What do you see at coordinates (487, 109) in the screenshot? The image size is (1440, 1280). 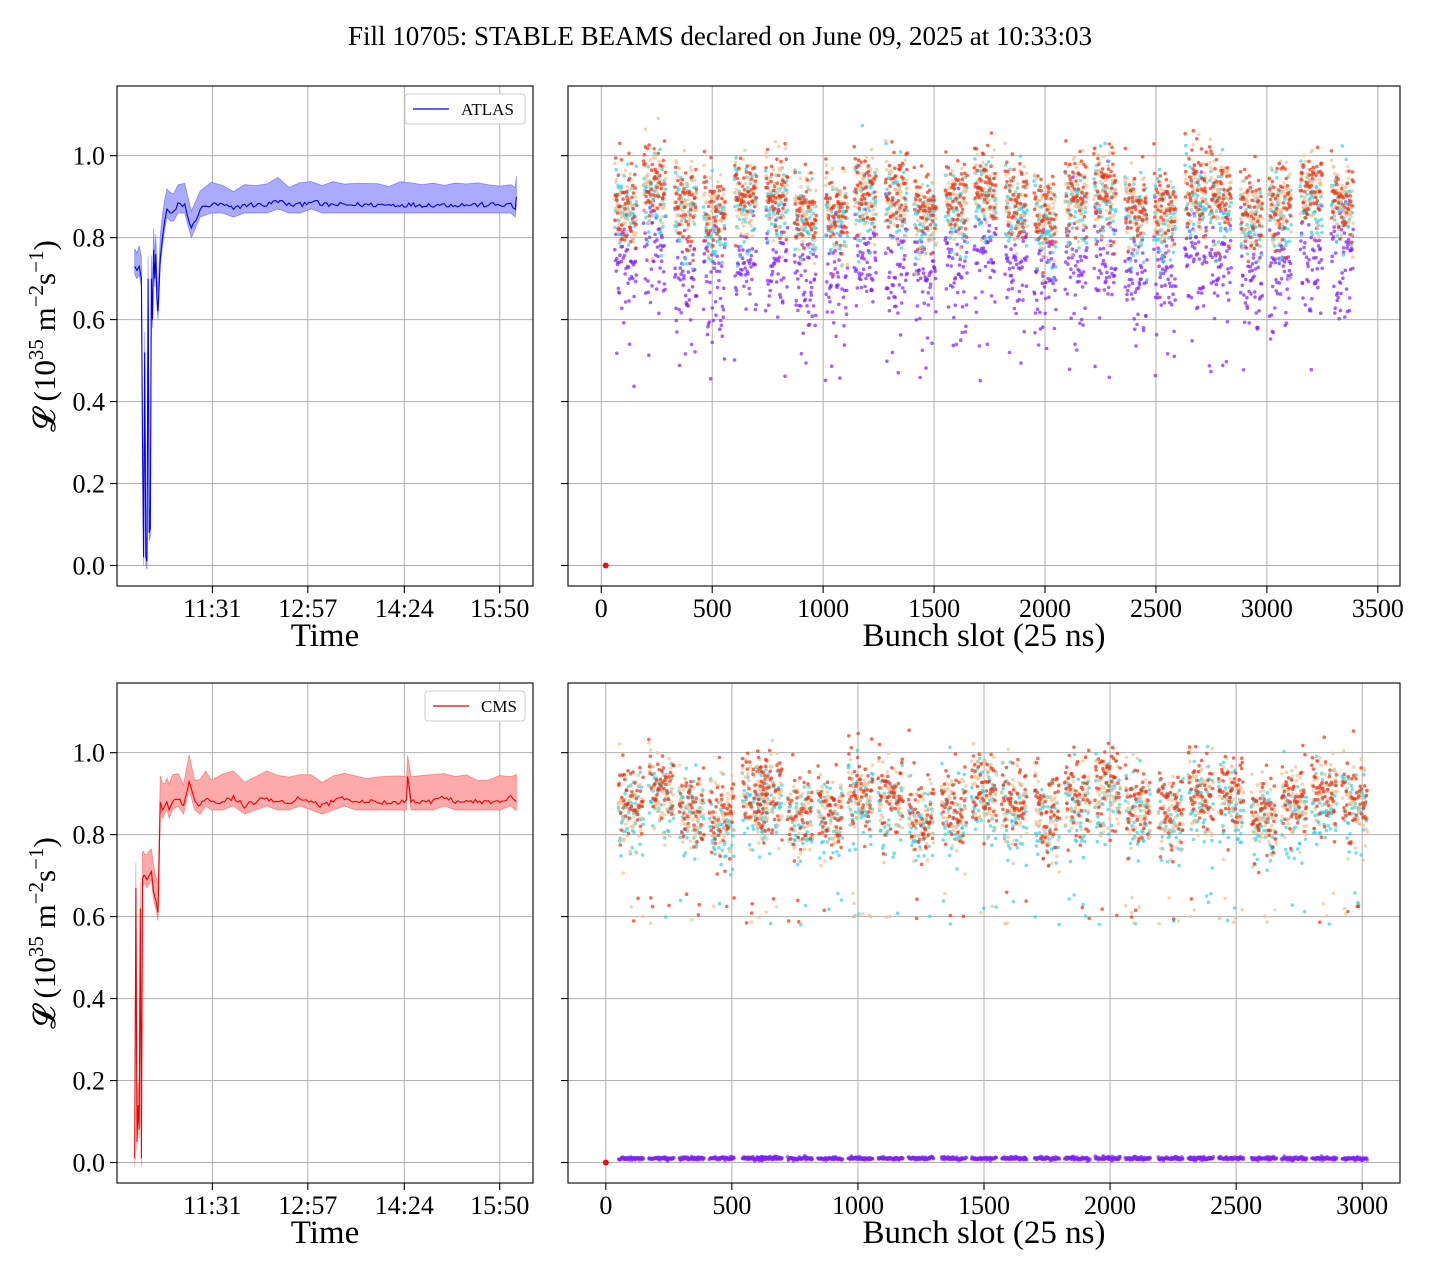 I see `legend-label: ATLAS` at bounding box center [487, 109].